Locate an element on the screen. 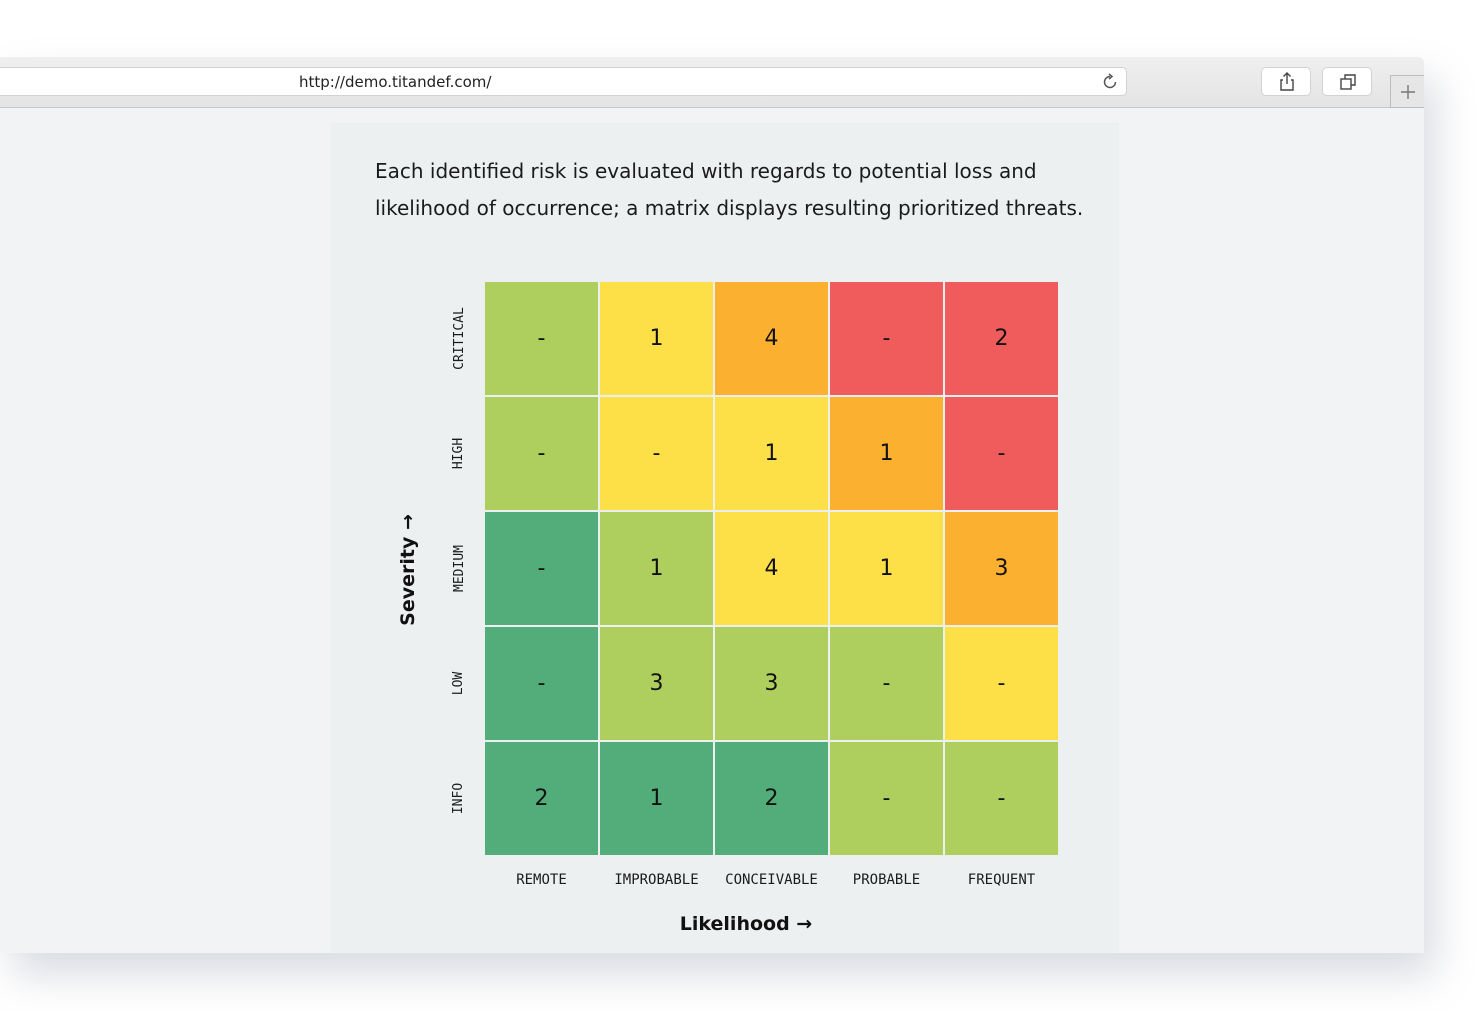  plus-icon is located at coordinates (1408, 92).